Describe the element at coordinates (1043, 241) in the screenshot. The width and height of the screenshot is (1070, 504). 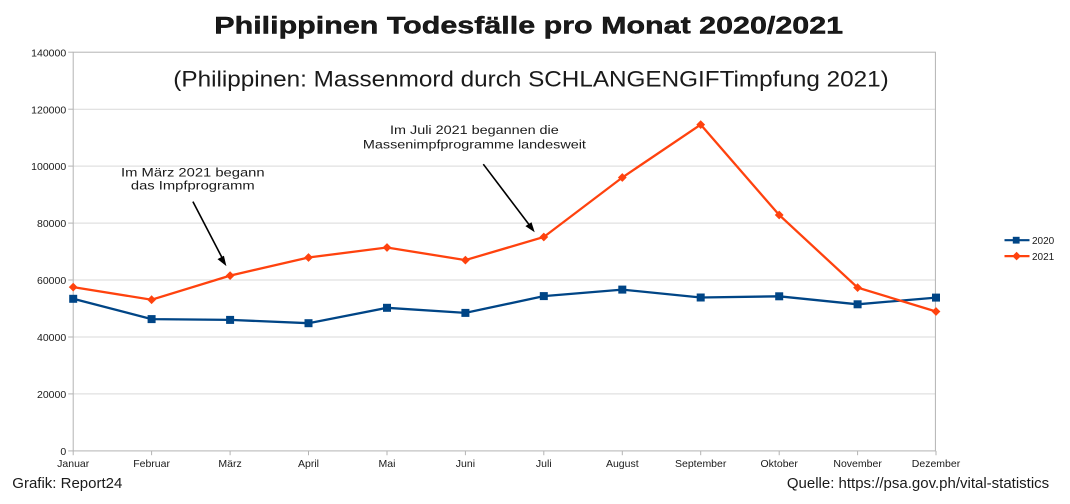
I see `svg-text: 2020` at that location.